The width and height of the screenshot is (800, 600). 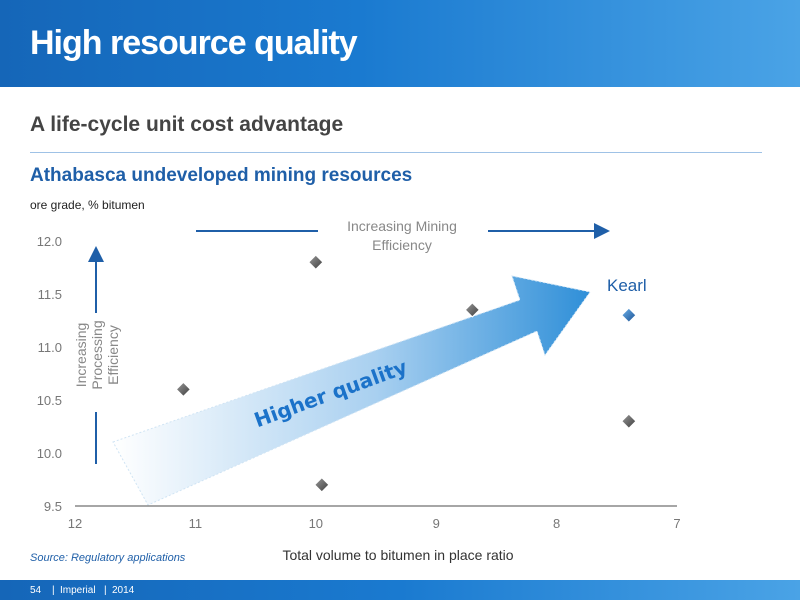 What do you see at coordinates (374, 523) in the screenshot?
I see `x-tick-labels: 12 11 10 9 8 7` at bounding box center [374, 523].